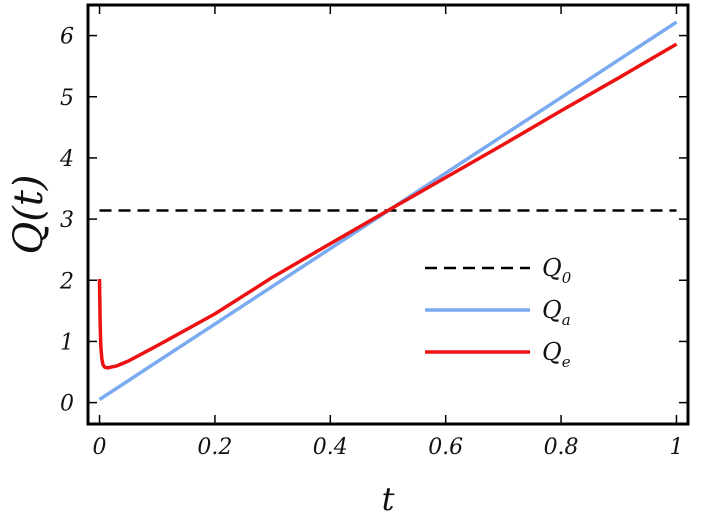 The height and width of the screenshot is (517, 705). What do you see at coordinates (445, 447) in the screenshot?
I see `x-tick-label: 0.6` at bounding box center [445, 447].